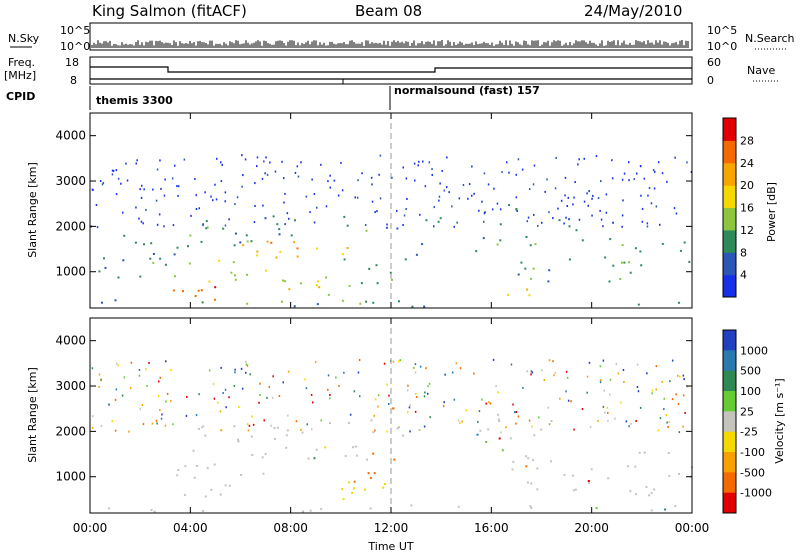 The width and height of the screenshot is (800, 554). What do you see at coordinates (390, 44) in the screenshot?
I see `noise-trace` at bounding box center [390, 44].